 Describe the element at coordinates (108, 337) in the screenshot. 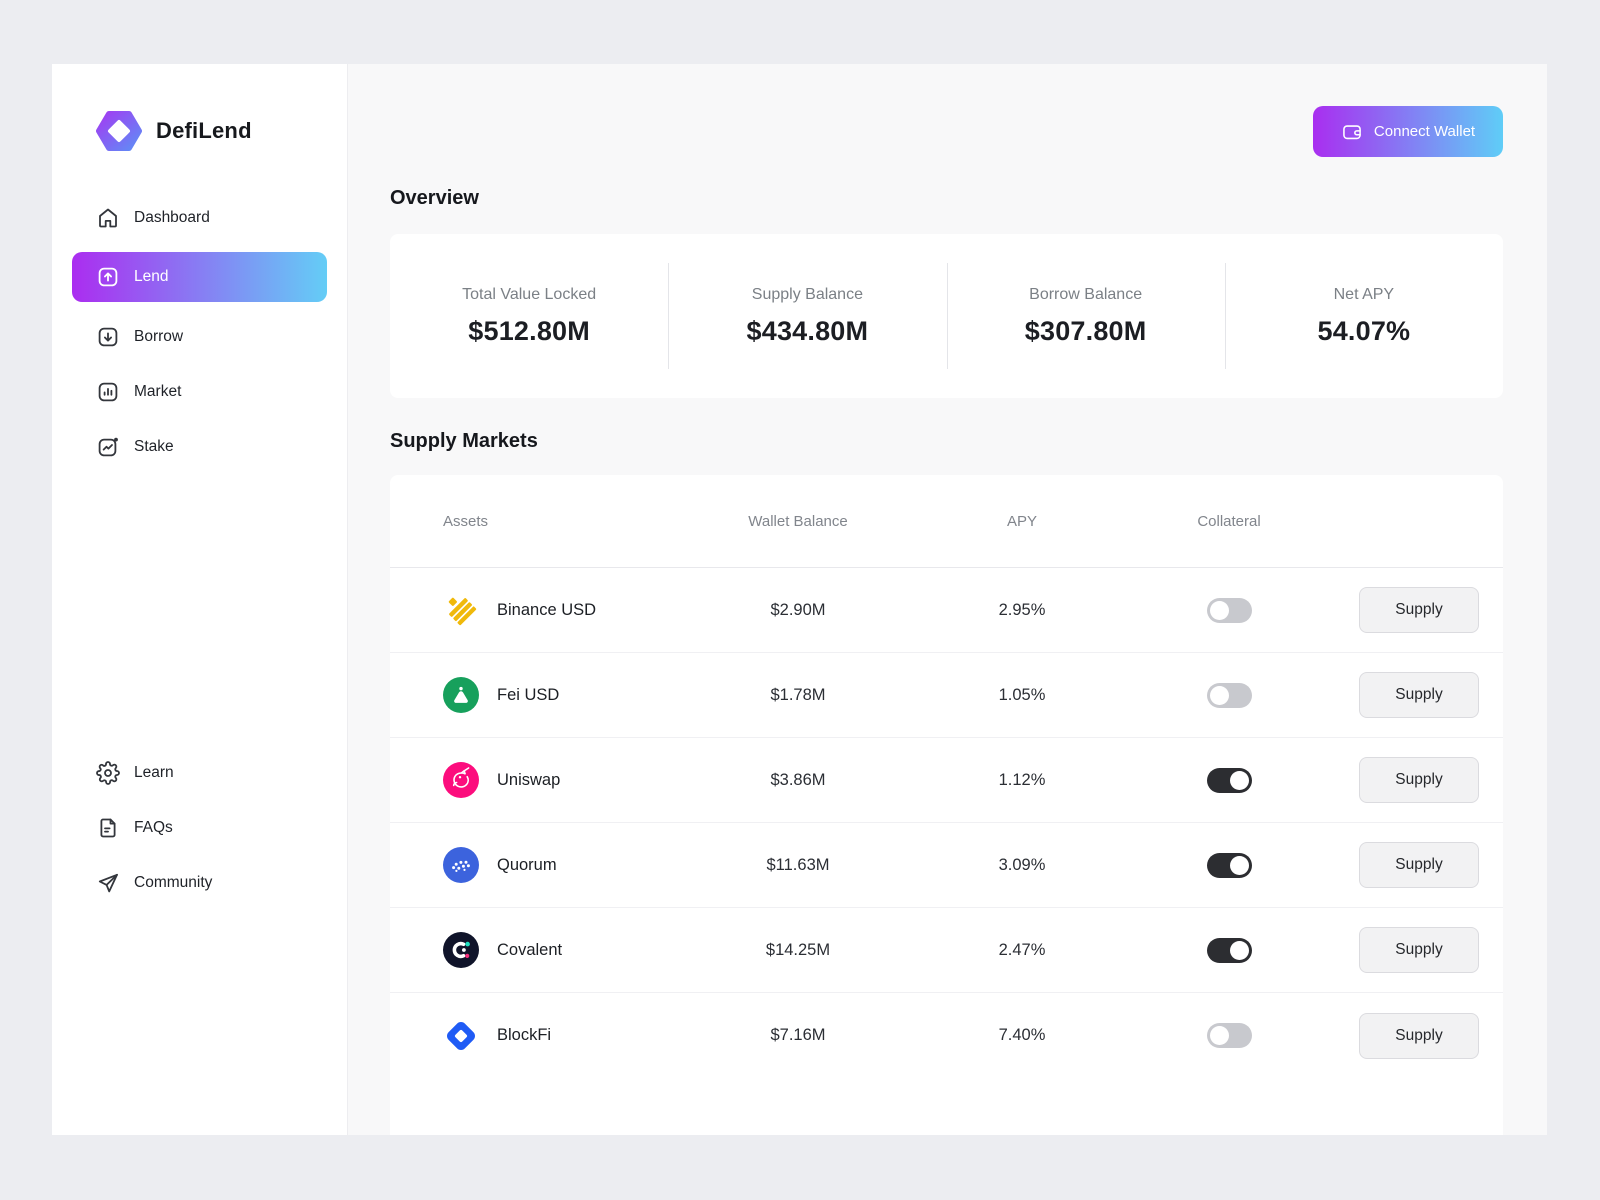

I see `borrow-icon` at that location.